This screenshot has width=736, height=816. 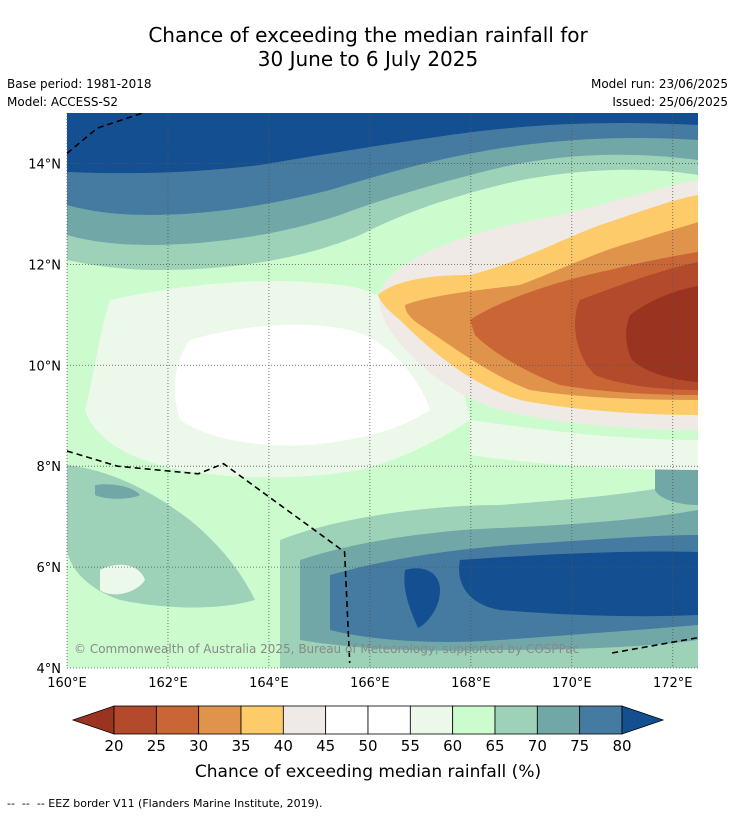 What do you see at coordinates (240, 746) in the screenshot?
I see `colorbar-tick: 35` at bounding box center [240, 746].